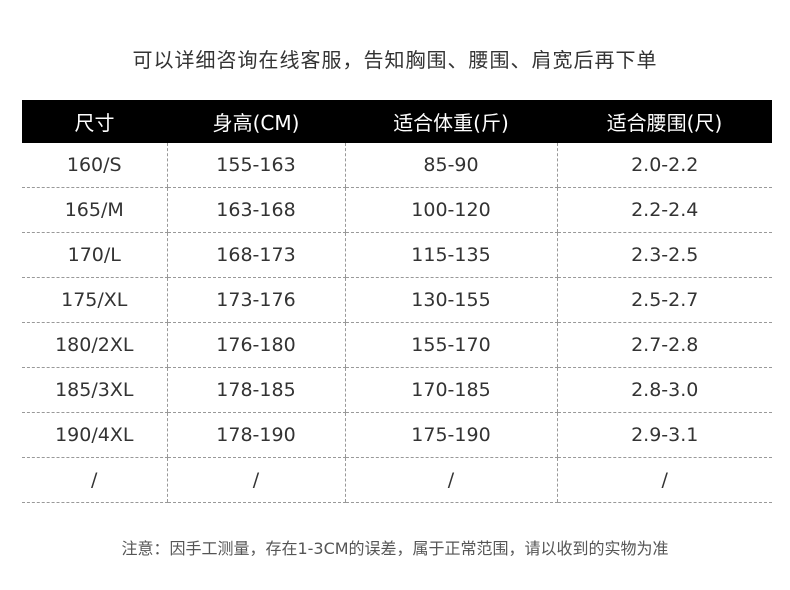 Image resolution: width=790 pixels, height=590 pixels. Describe the element at coordinates (395, 60) in the screenshot. I see `title: 可以详细咨询在线客服，告知胸围、腰围、肩宽后再下单` at that location.